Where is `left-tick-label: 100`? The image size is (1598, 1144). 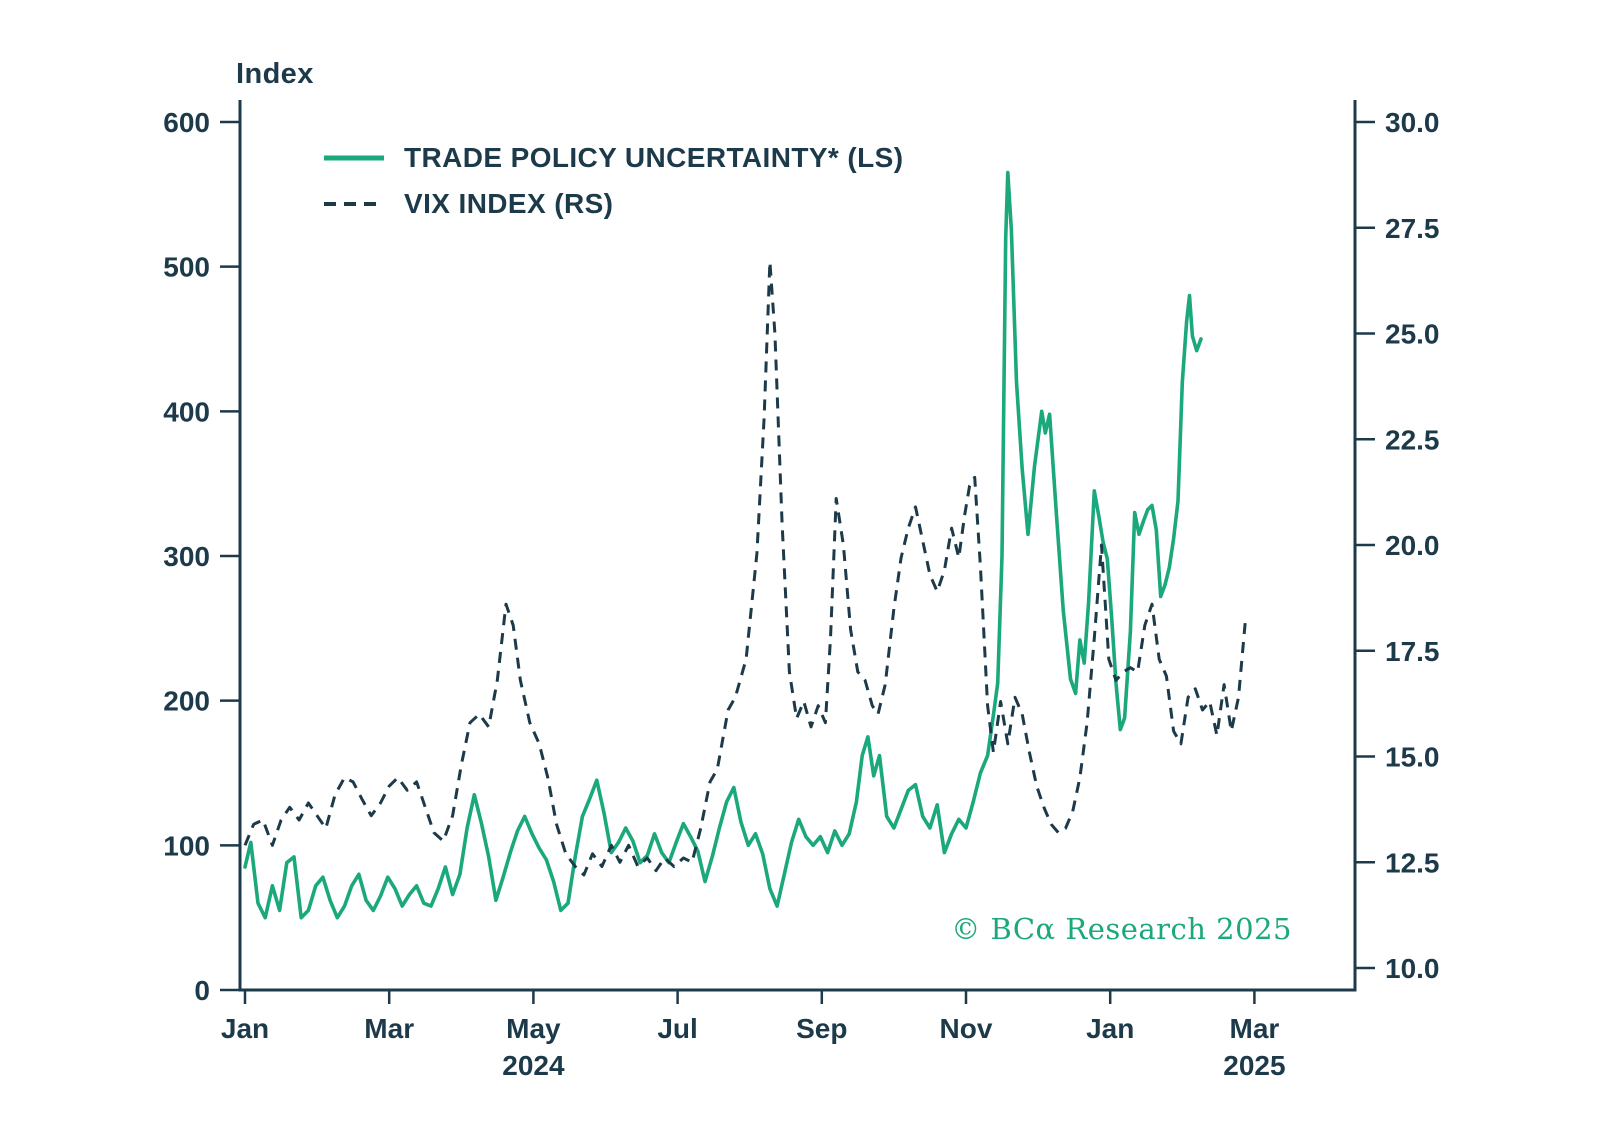 left-tick-label: 100 is located at coordinates (186, 845).